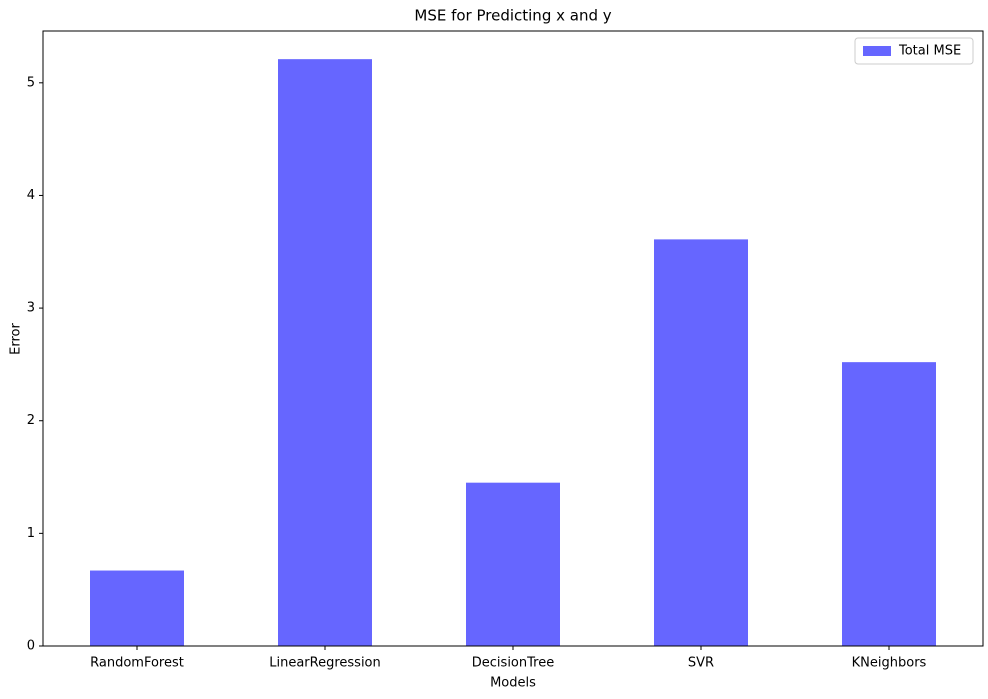 This screenshot has width=988, height=699. I want to click on y-tick-label: 0, so click(31, 646).